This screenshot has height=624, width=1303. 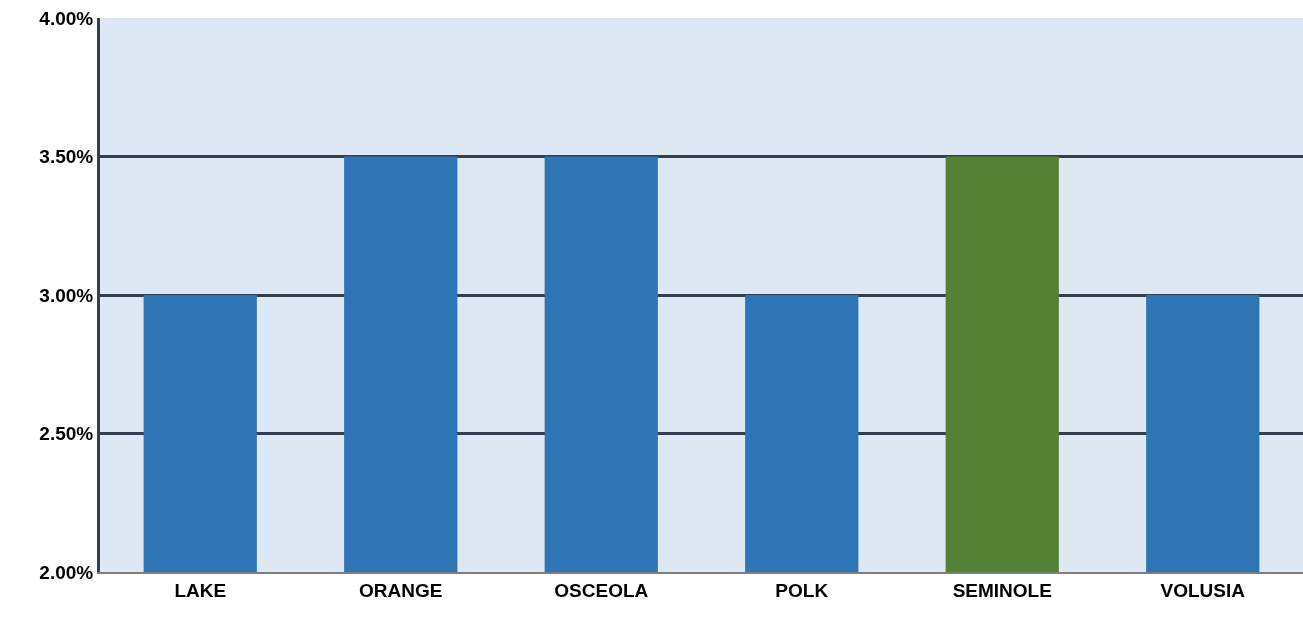 What do you see at coordinates (802, 590) in the screenshot?
I see `x-tick-label: POLK` at bounding box center [802, 590].